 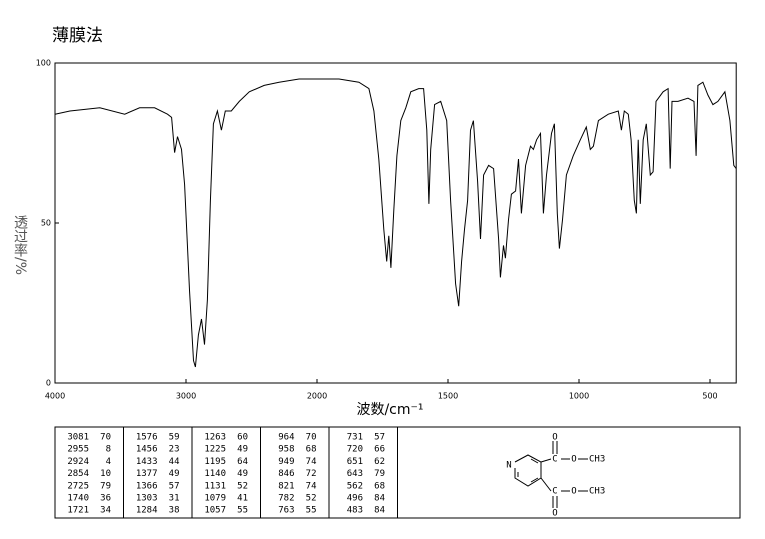 What do you see at coordinates (286, 474) in the screenshot?
I see `peak-wavenumber: 846` at bounding box center [286, 474].